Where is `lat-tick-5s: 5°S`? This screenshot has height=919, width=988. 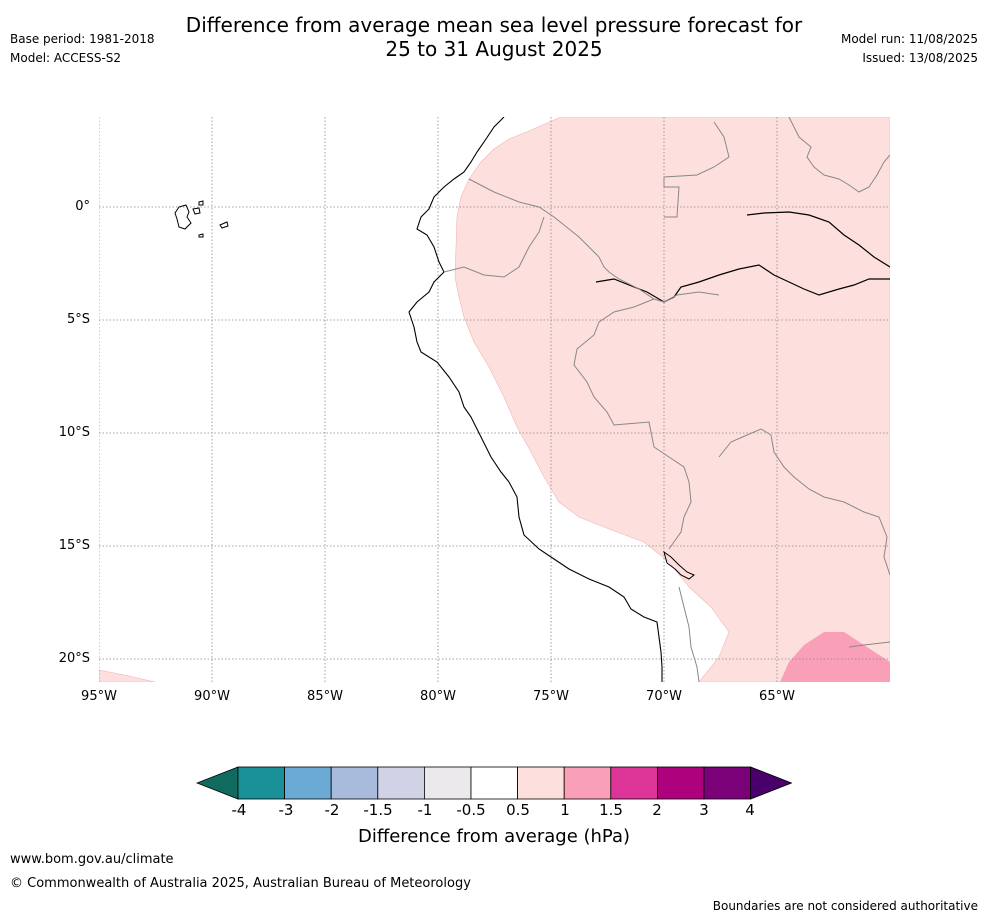
lat-tick-5s: 5°S is located at coordinates (78, 319).